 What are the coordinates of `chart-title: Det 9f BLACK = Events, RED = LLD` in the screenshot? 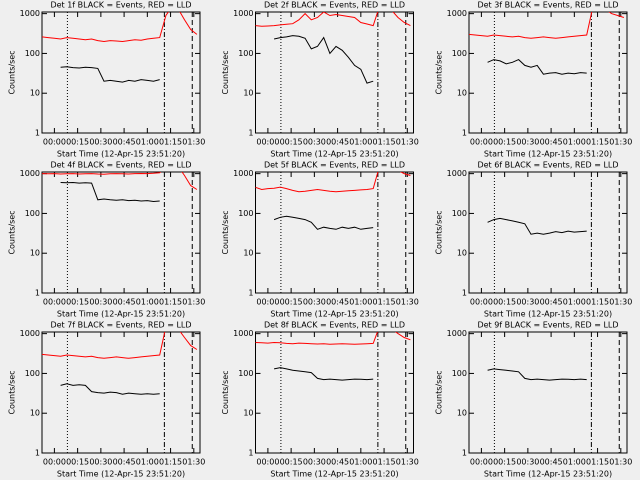 It's located at (547, 325).